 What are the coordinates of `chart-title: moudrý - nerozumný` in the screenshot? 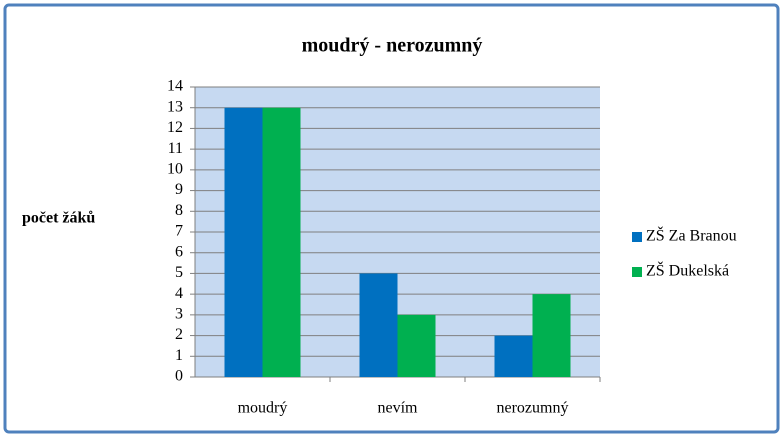 It's located at (392, 46).